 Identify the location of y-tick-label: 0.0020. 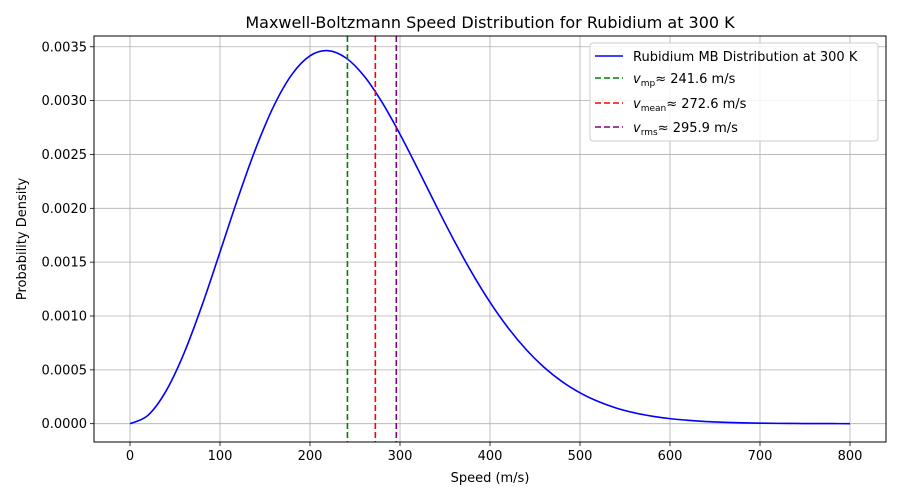
(65, 209).